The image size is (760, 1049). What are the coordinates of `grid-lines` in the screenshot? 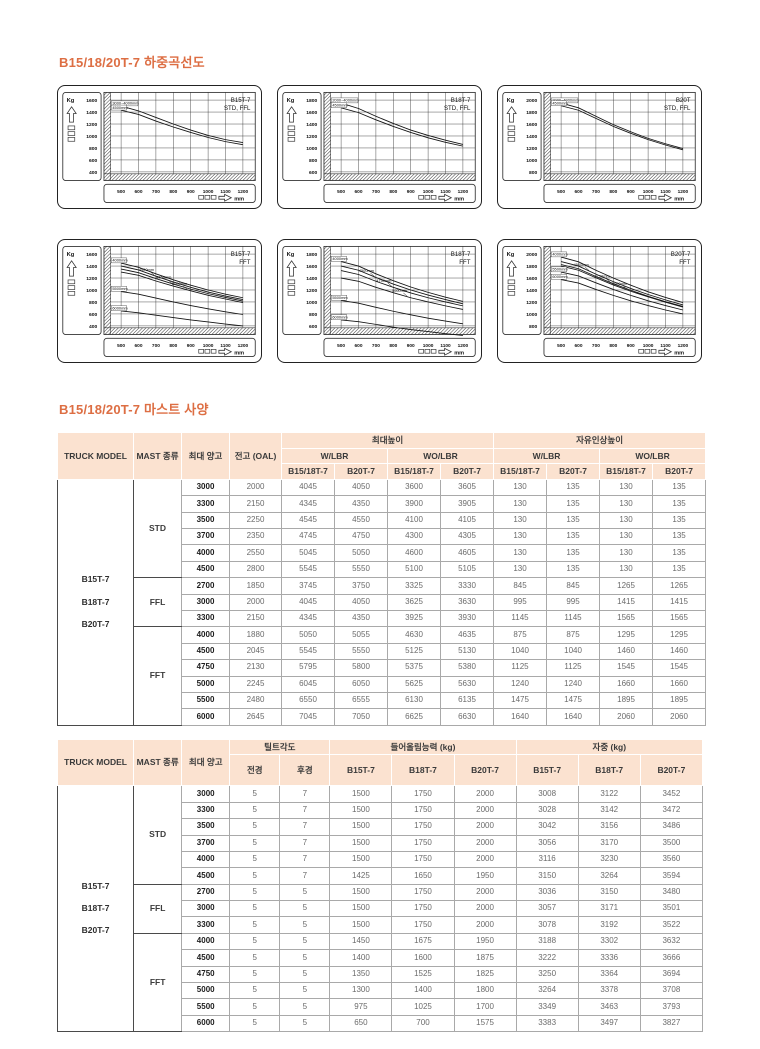 It's located at (623, 287).